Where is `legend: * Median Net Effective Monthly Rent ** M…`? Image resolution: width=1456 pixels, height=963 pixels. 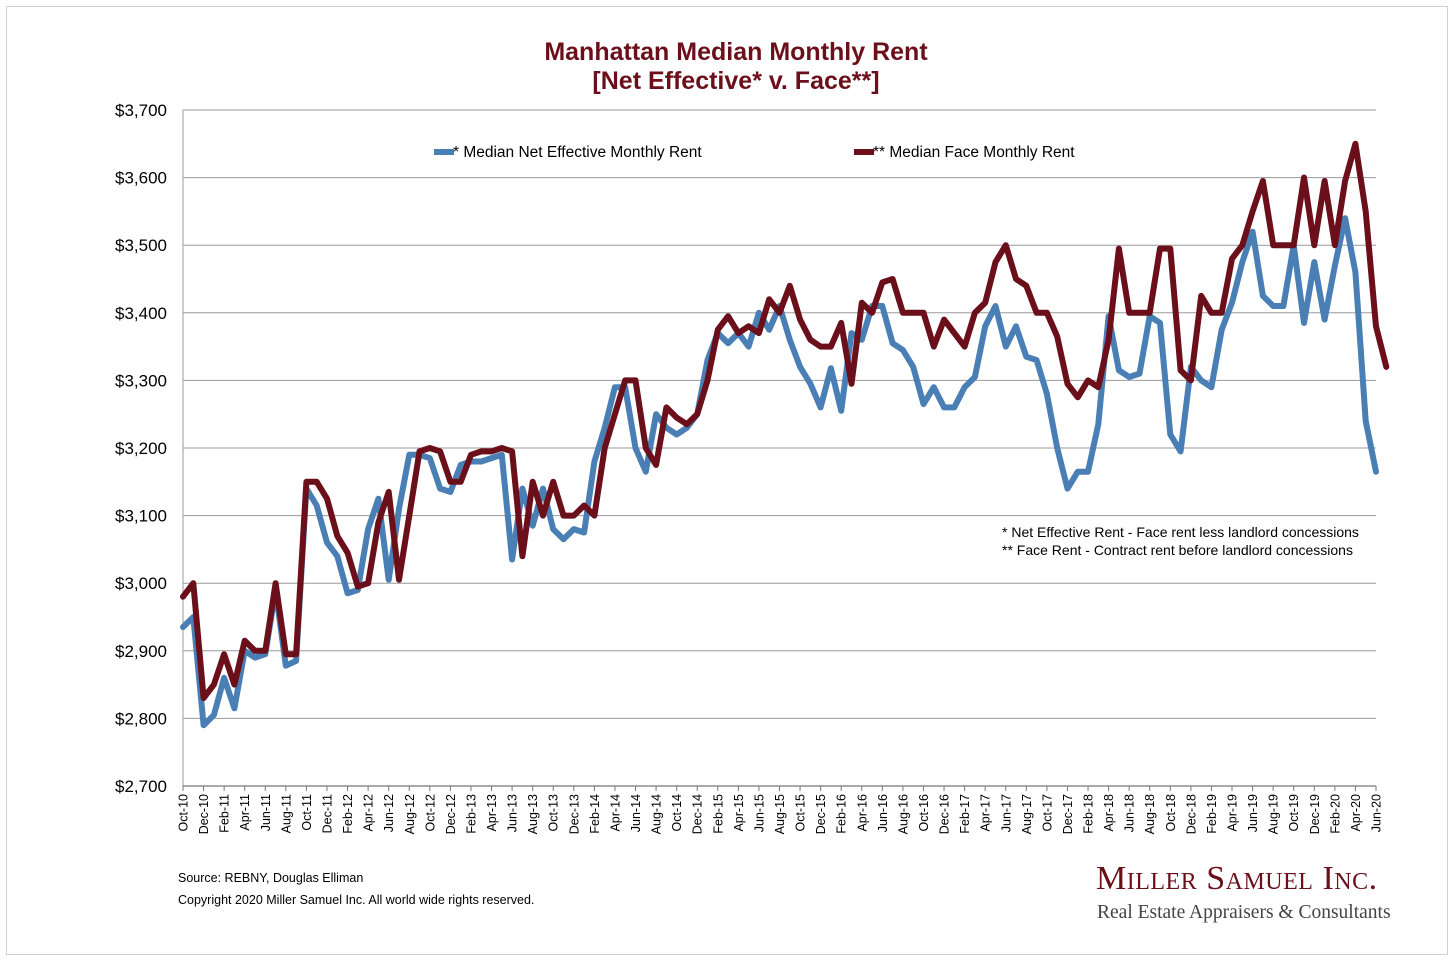 legend: * Median Net Effective Monthly Rent ** M… is located at coordinates (754, 152).